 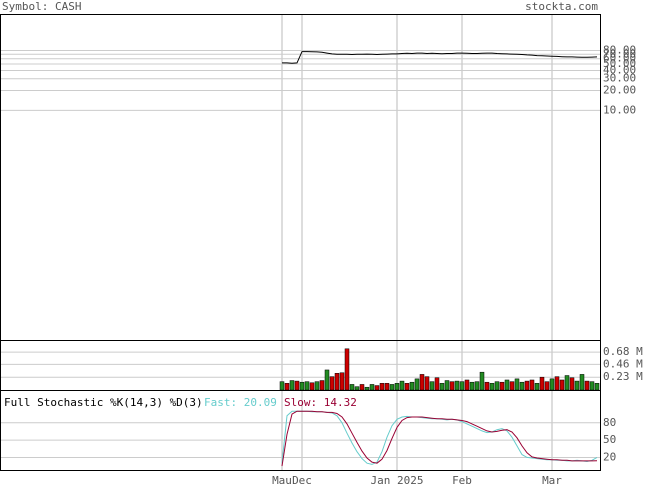 What do you see at coordinates (103, 402) in the screenshot?
I see `stochastic-title: Full Stochastic %K(14,3) %D(3)` at bounding box center [103, 402].